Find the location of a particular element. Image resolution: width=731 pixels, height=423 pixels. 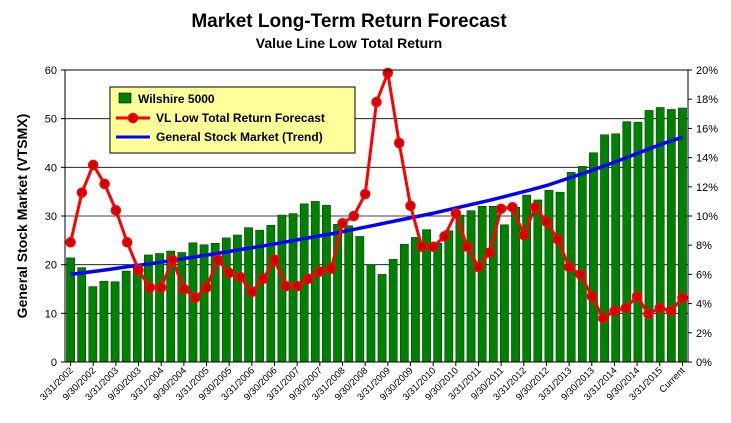

right-axis-ticks: 0% 2% 4% 6% 8% 10% 12% 14% 16% 18% 20% is located at coordinates (703, 217).